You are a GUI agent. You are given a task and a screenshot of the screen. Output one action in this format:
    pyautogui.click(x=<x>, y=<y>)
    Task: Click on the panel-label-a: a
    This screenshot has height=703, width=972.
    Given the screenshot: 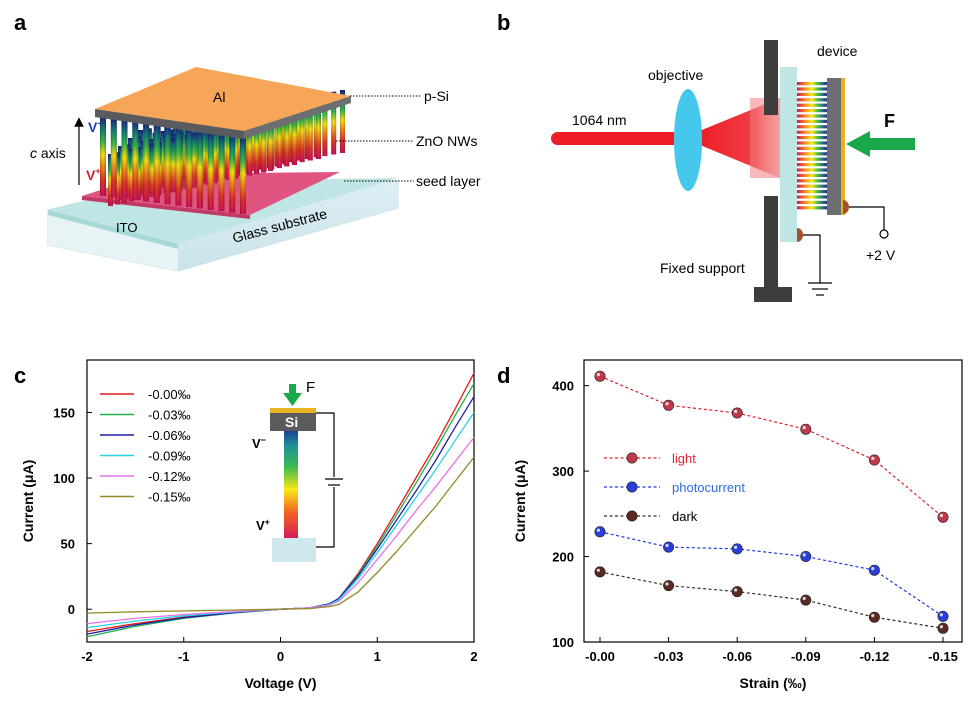 What is the action you would take?
    pyautogui.click(x=20, y=22)
    